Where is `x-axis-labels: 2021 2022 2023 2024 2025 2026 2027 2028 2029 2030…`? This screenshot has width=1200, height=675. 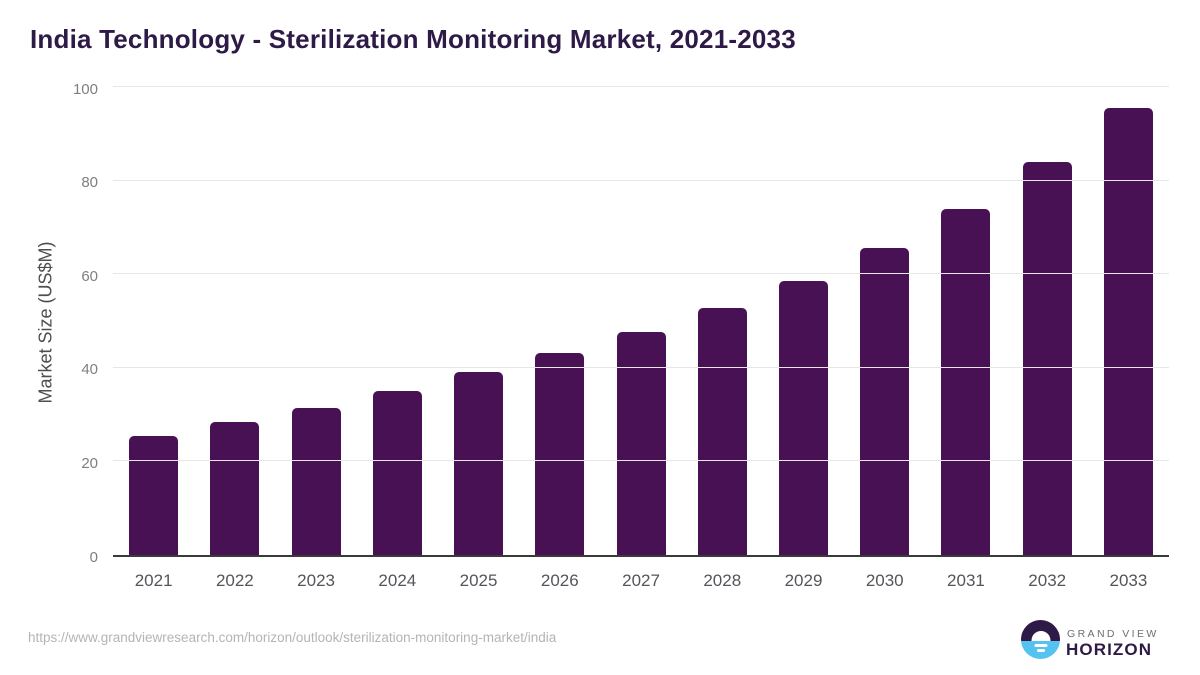
x-axis-labels: 2021 2022 2023 2024 2025 2026 2027 2028 2029 2030… is located at coordinates (641, 581).